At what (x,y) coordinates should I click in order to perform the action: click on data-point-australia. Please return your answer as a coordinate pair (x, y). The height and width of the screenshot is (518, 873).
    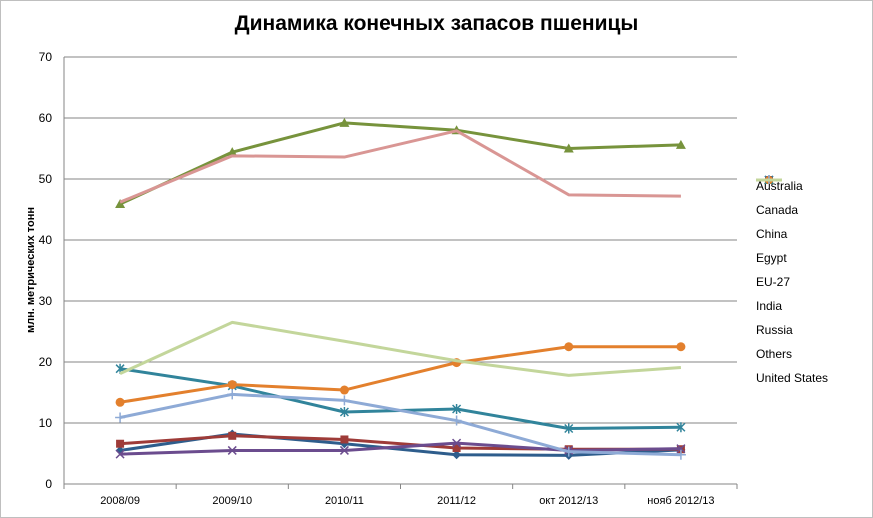
    Looking at the image, I should click on (457, 455).